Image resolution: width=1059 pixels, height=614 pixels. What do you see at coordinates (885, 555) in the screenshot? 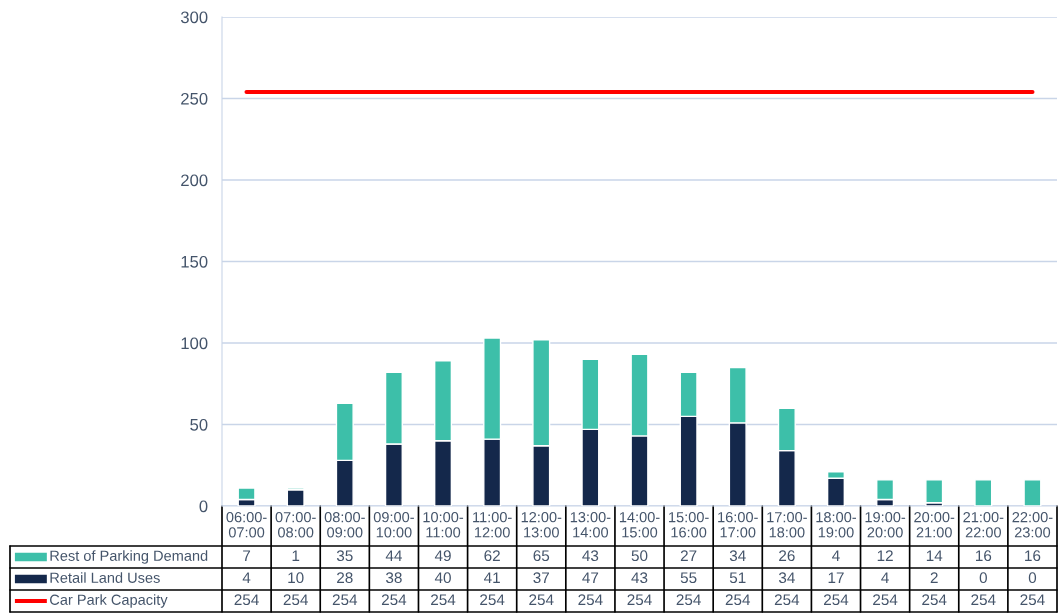
I see `data-label: 12` at bounding box center [885, 555].